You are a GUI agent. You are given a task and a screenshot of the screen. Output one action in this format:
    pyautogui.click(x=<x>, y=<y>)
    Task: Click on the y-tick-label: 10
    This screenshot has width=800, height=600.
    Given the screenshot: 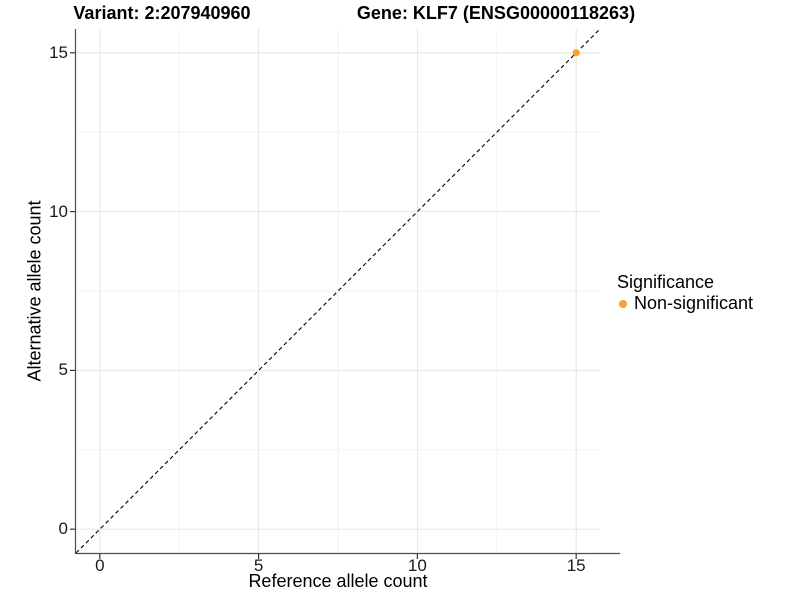 What is the action you would take?
    pyautogui.click(x=58, y=211)
    